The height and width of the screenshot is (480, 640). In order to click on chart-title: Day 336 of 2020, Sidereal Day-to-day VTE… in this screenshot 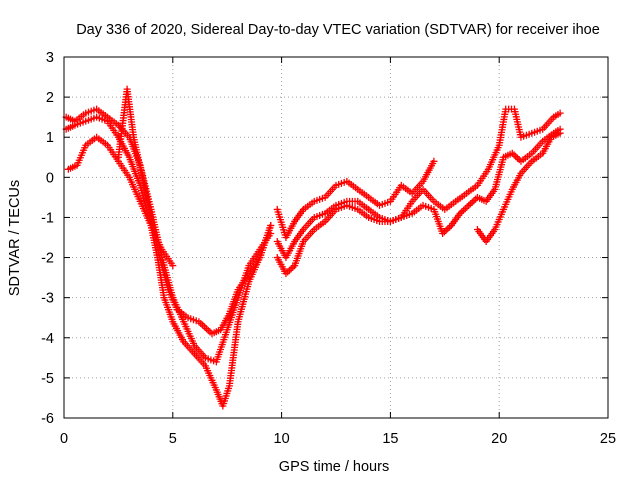, I will do `click(338, 30)`.